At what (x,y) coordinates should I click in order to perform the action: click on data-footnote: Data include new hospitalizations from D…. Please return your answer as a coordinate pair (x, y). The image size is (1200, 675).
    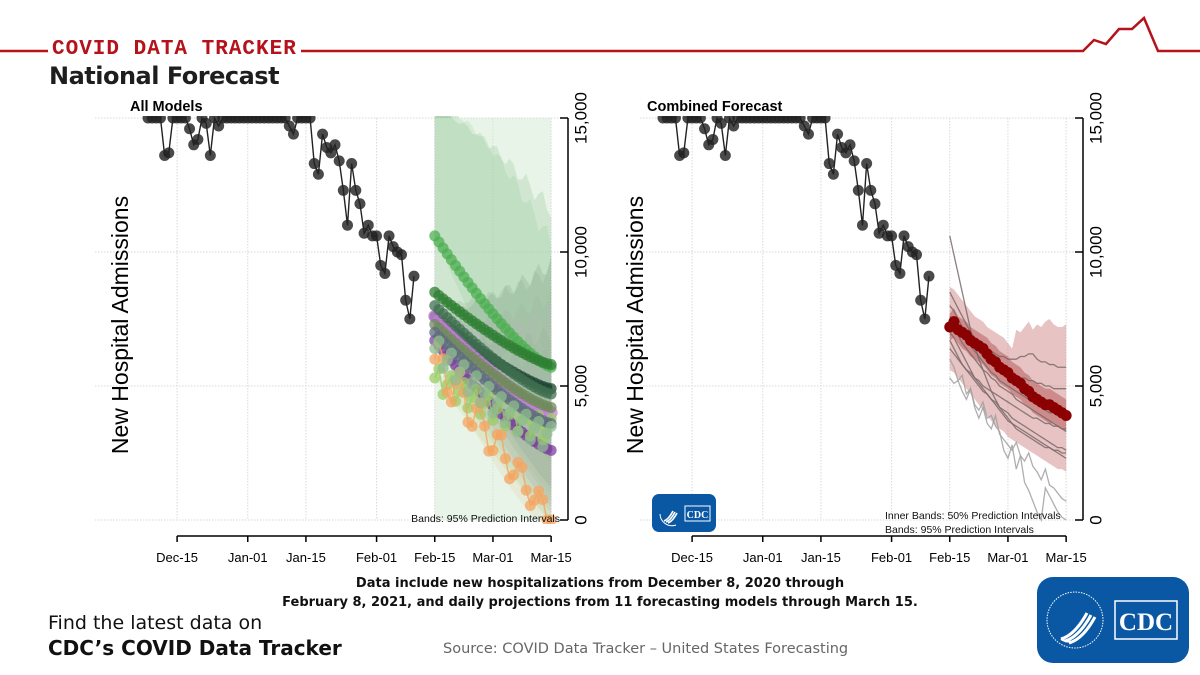
    Looking at the image, I should click on (600, 593).